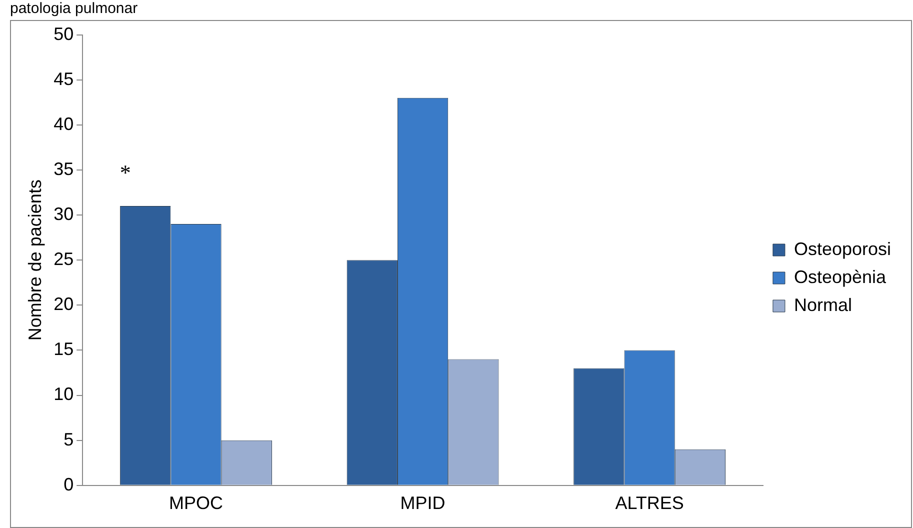 The width and height of the screenshot is (913, 528). What do you see at coordinates (74, 8) in the screenshot?
I see `chart-title: patologia pulmonar` at bounding box center [74, 8].